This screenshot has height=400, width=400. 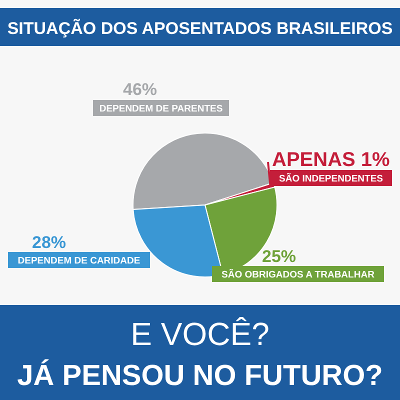 What do you see at coordinates (79, 261) in the screenshot?
I see `slice-label: DEPENDEM DE CARIDADE` at bounding box center [79, 261].